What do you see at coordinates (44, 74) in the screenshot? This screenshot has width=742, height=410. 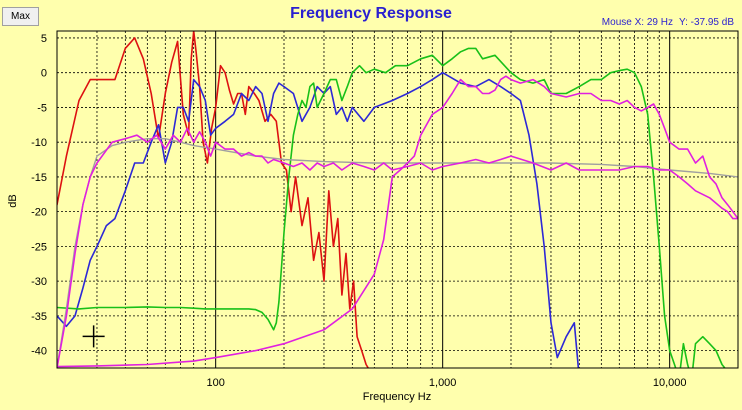 I see `y-tick-label: 0` at bounding box center [44, 74].